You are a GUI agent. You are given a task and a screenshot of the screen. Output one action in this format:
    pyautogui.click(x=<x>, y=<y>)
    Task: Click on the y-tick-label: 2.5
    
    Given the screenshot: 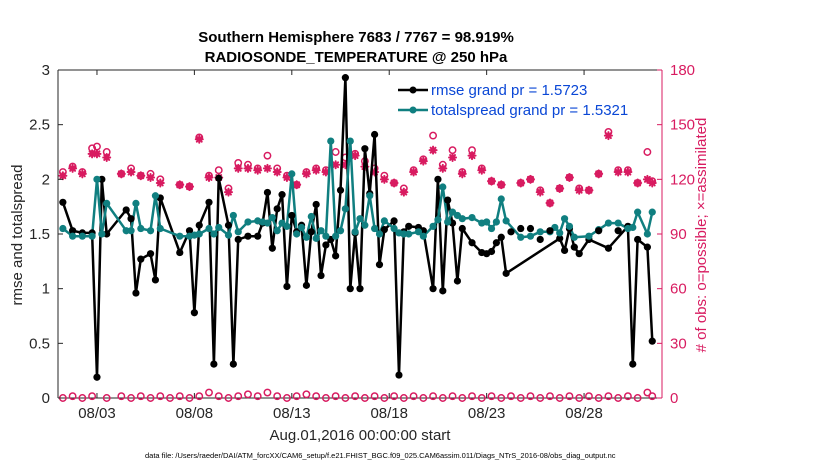 What is the action you would take?
    pyautogui.click(x=39, y=125)
    